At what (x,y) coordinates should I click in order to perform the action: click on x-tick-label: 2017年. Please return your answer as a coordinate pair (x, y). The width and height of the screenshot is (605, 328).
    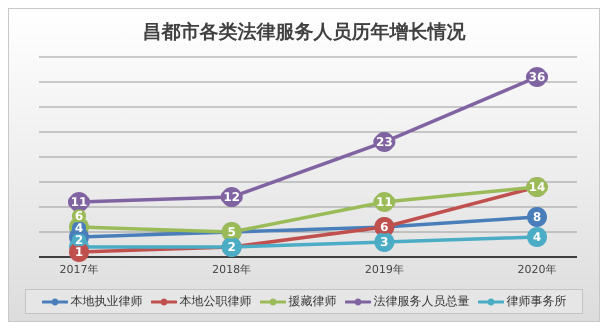
    Looking at the image, I should click on (79, 269).